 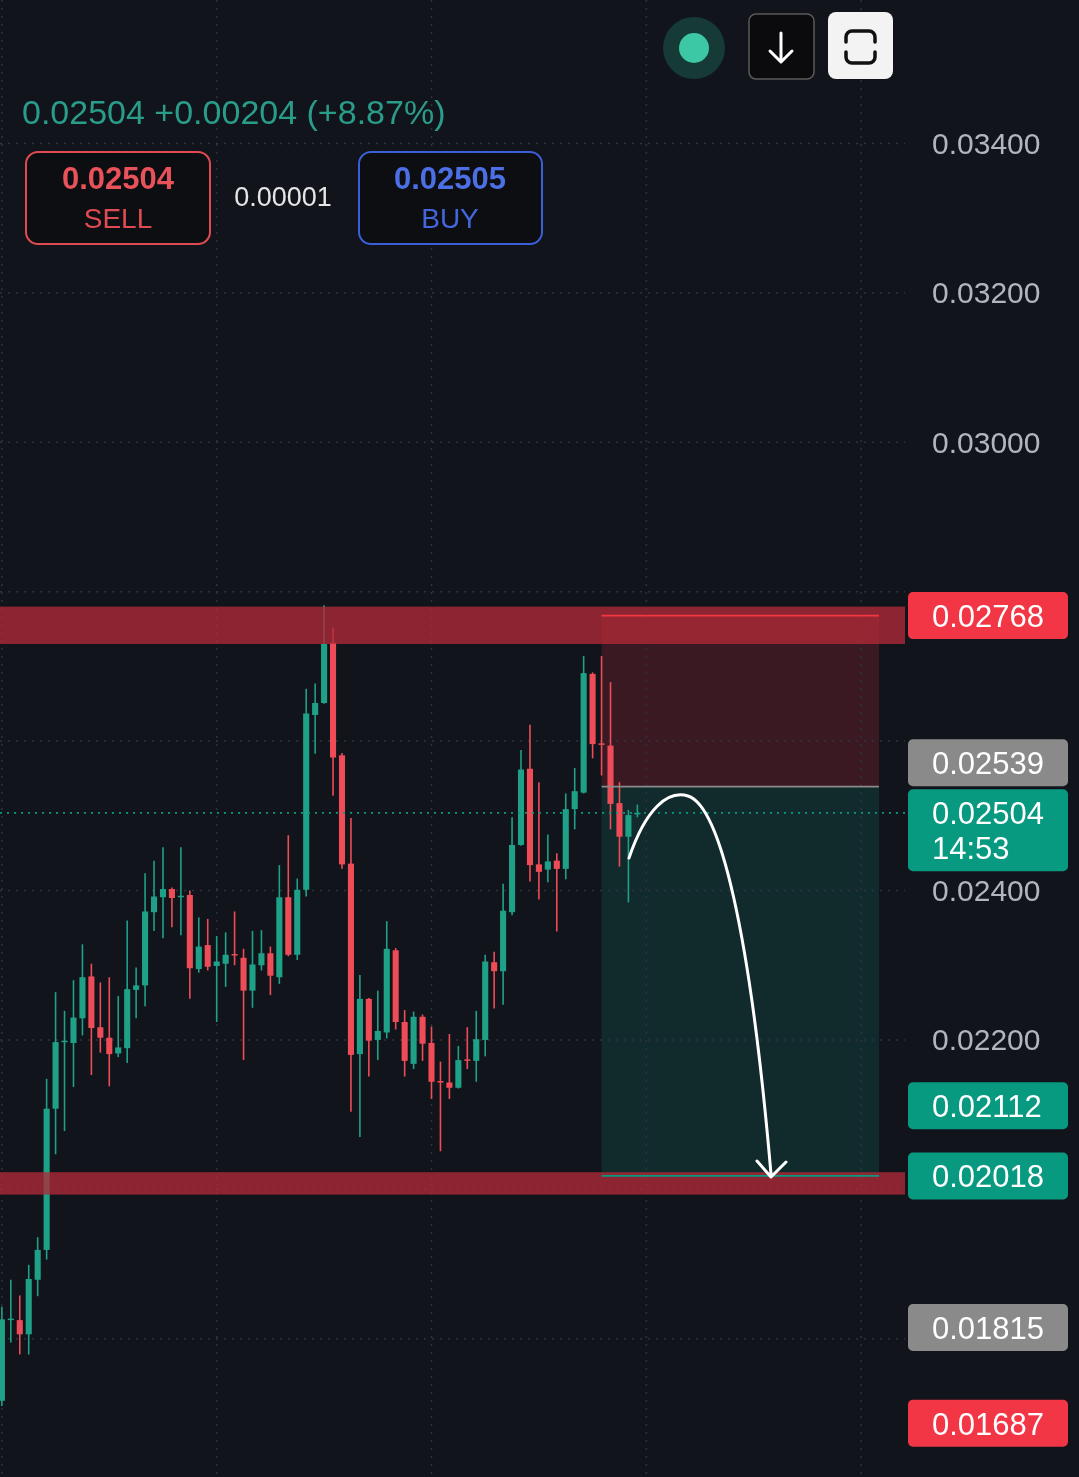 I want to click on ref-line-label: 0.02539, so click(x=988, y=764).